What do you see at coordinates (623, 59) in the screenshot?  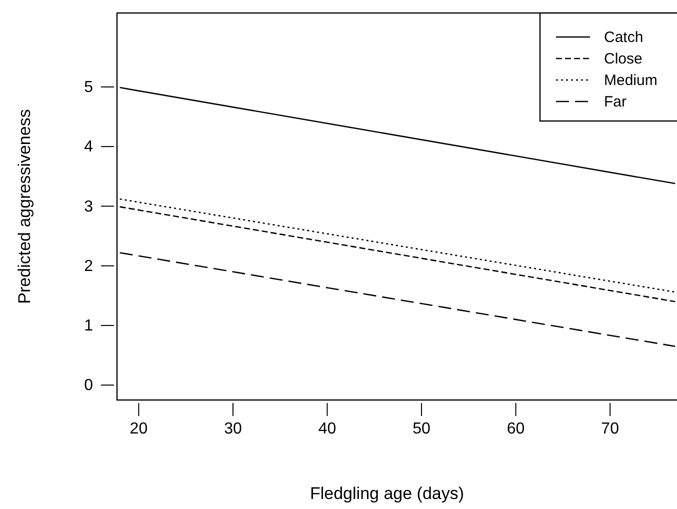 I see `legend-label: Close` at bounding box center [623, 59].